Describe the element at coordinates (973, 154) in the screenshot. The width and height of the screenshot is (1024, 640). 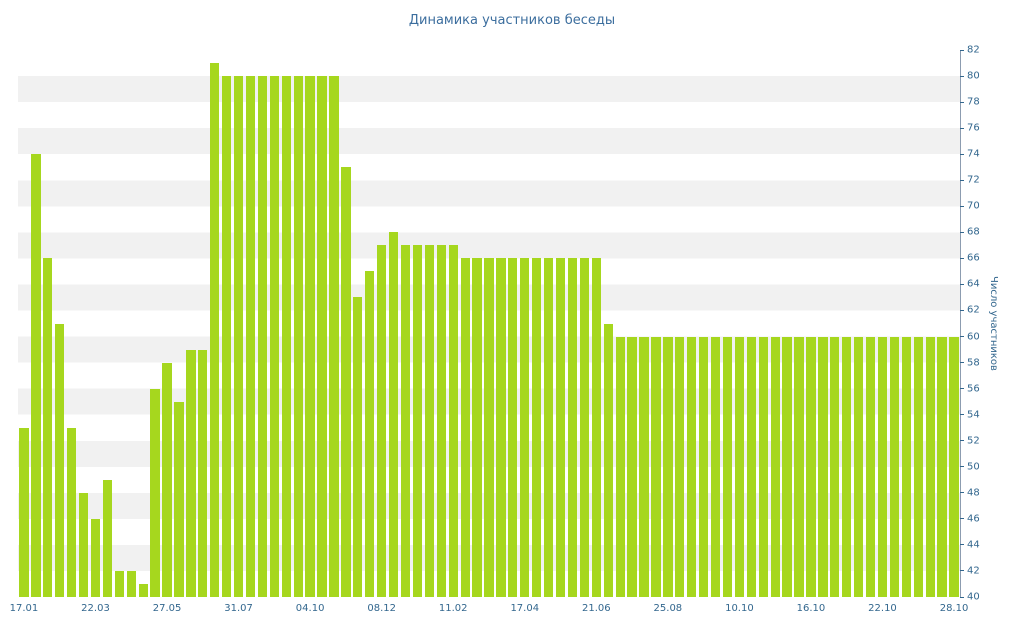
I see `y-tick-label: 74` at that location.